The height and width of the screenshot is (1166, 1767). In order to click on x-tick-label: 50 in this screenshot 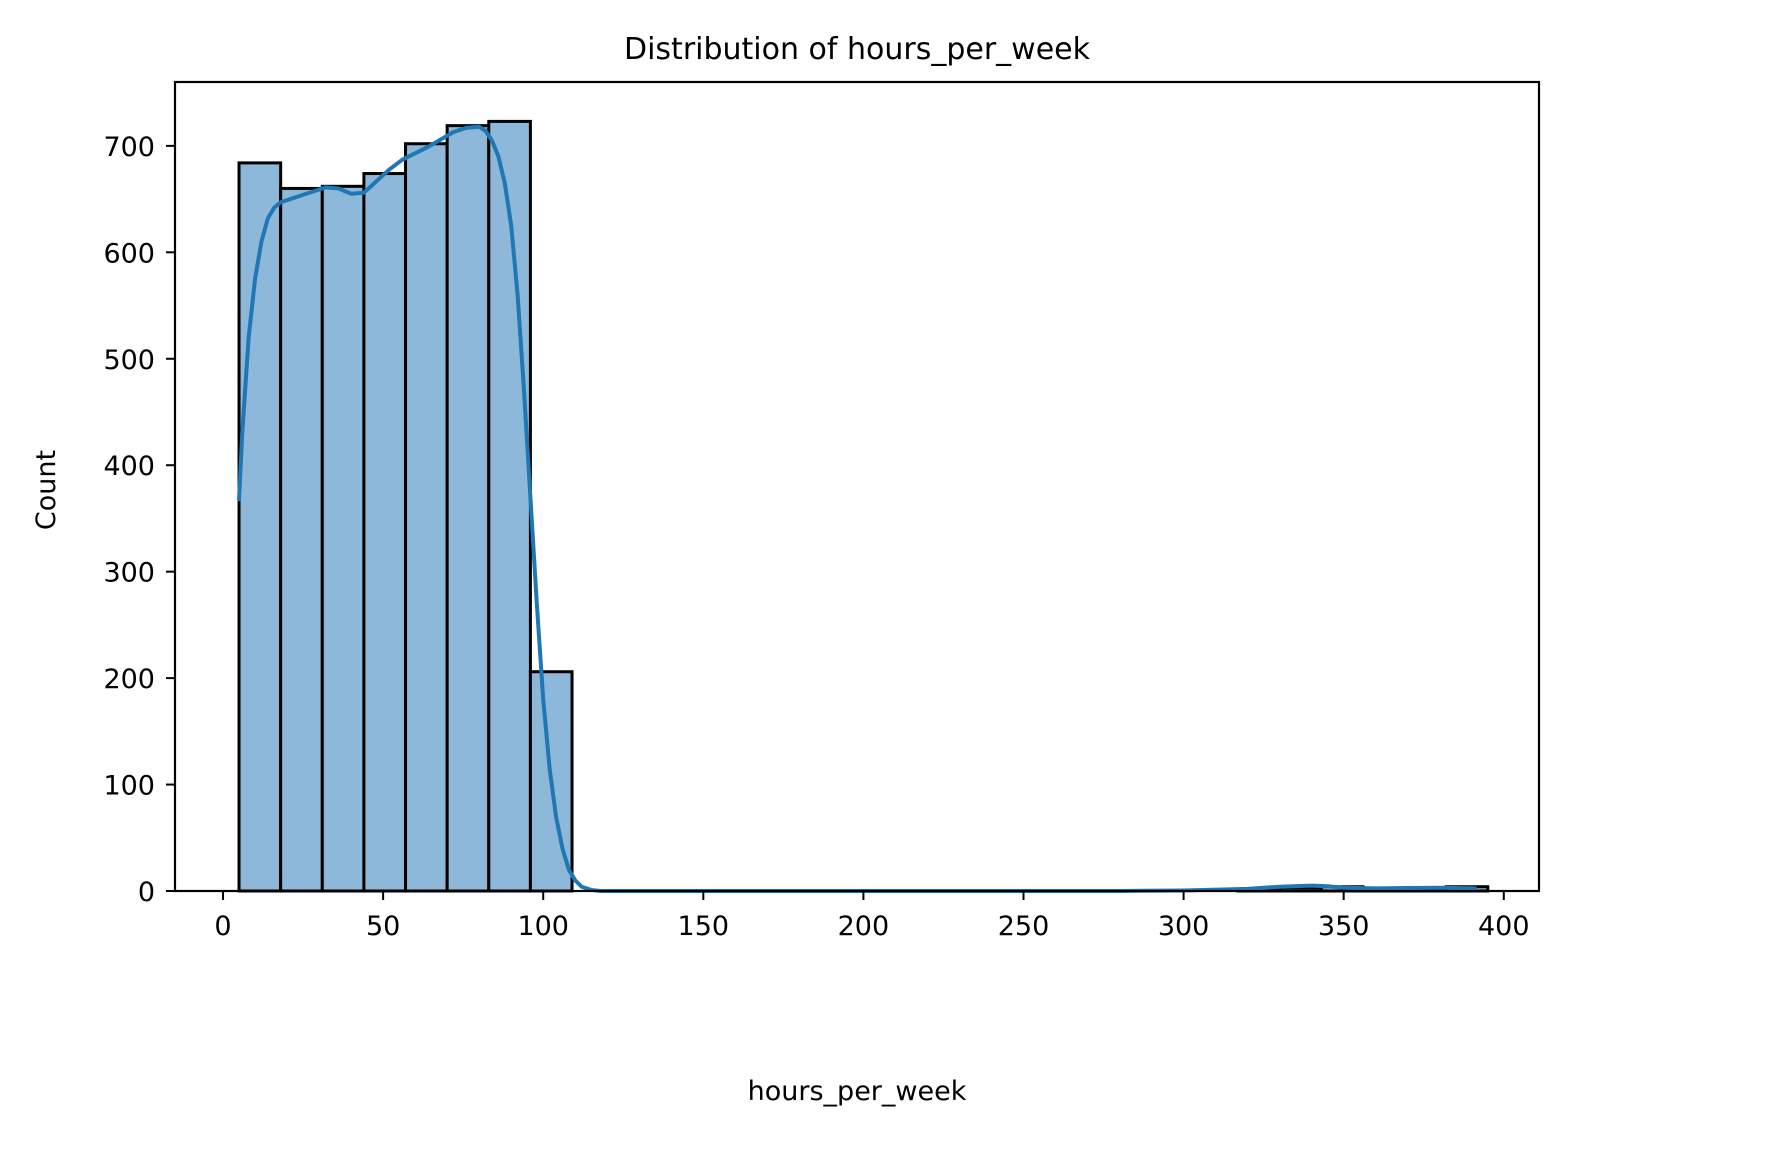, I will do `click(383, 926)`.